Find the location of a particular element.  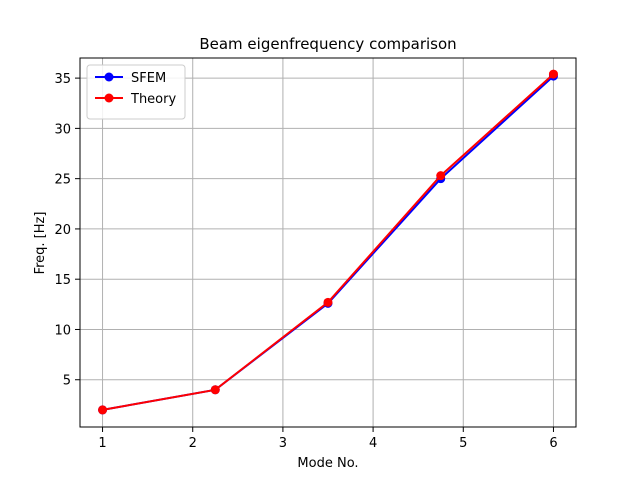

x-tick-label: 5 is located at coordinates (463, 443).